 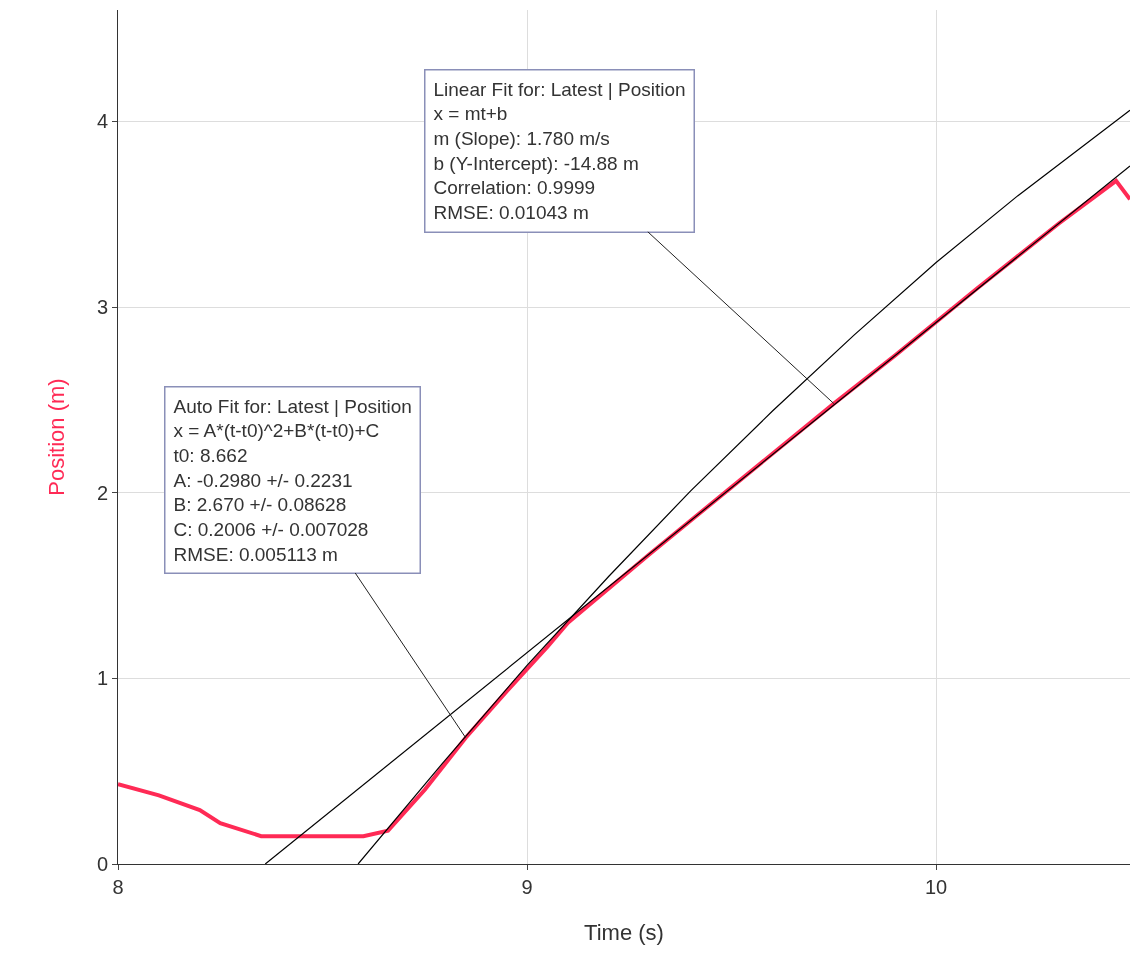 I want to click on annotation: Linear Fit for: Latest | Position x = mt+b m (Slope): 1.780 m/s b (Y-Intercept): -14.88 m Correlation: 0.9999 RMSE: 0.01043 m, so click(x=559, y=150).